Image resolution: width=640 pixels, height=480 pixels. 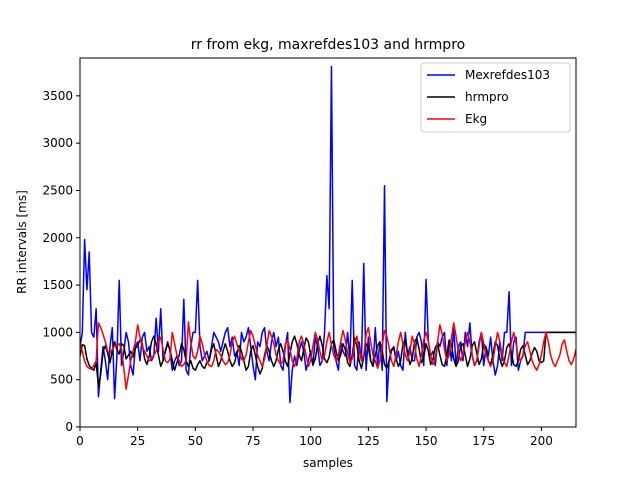 I want to click on y-tick-label: 1500, so click(x=57, y=285).